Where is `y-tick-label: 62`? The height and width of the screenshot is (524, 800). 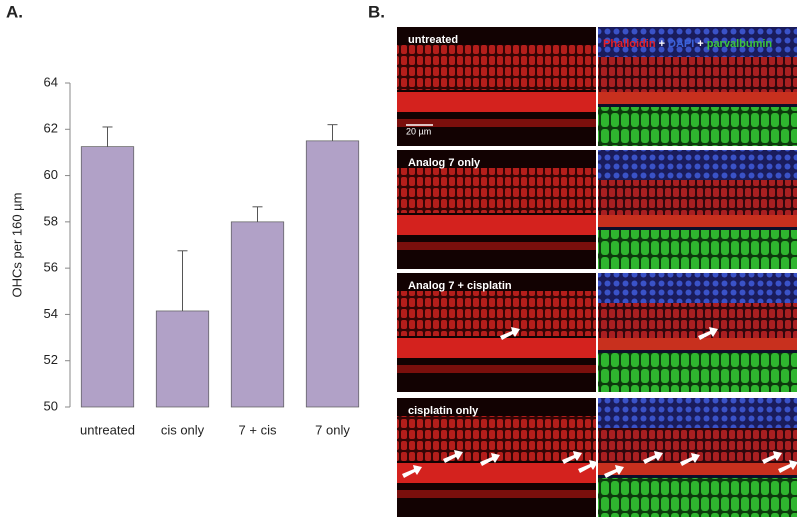
y-tick-label: 62 is located at coordinates (51, 128).